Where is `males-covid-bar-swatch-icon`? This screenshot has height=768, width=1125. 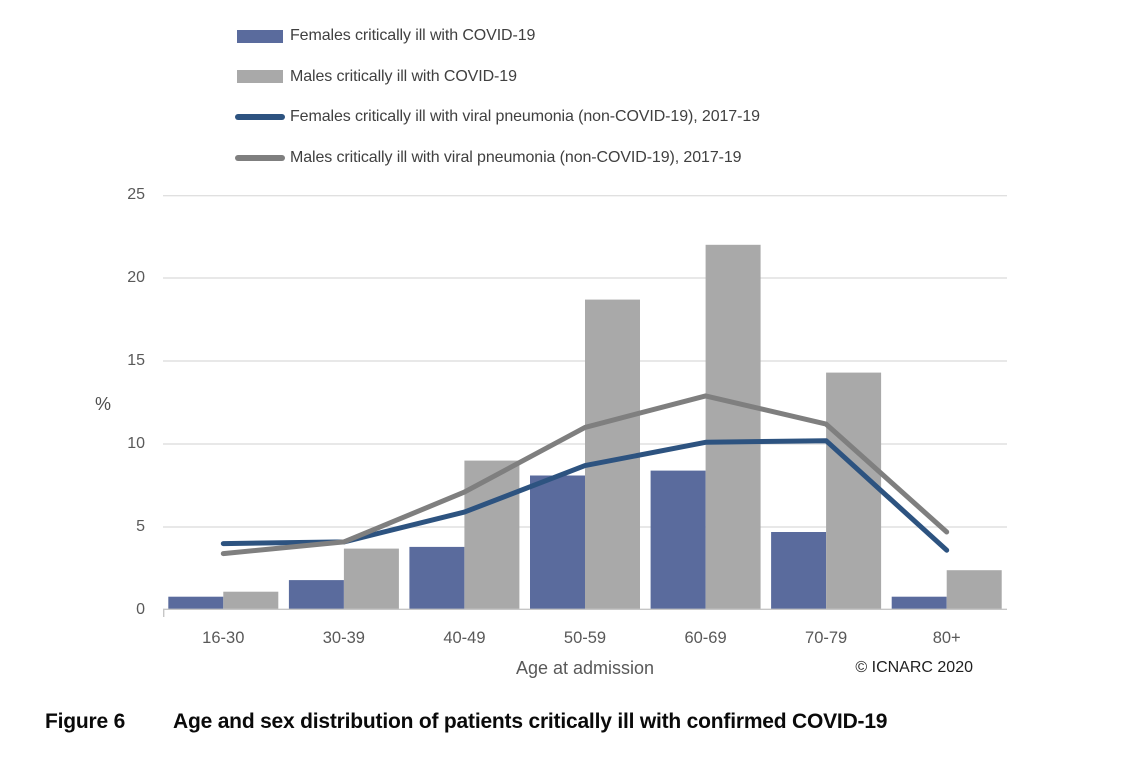 males-covid-bar-swatch-icon is located at coordinates (260, 77).